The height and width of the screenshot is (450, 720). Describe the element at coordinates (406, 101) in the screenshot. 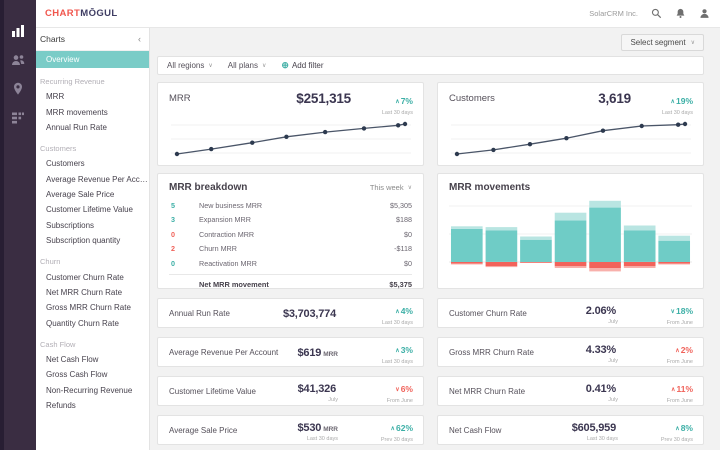

I see `mrr-change-percent: 7%` at that location.